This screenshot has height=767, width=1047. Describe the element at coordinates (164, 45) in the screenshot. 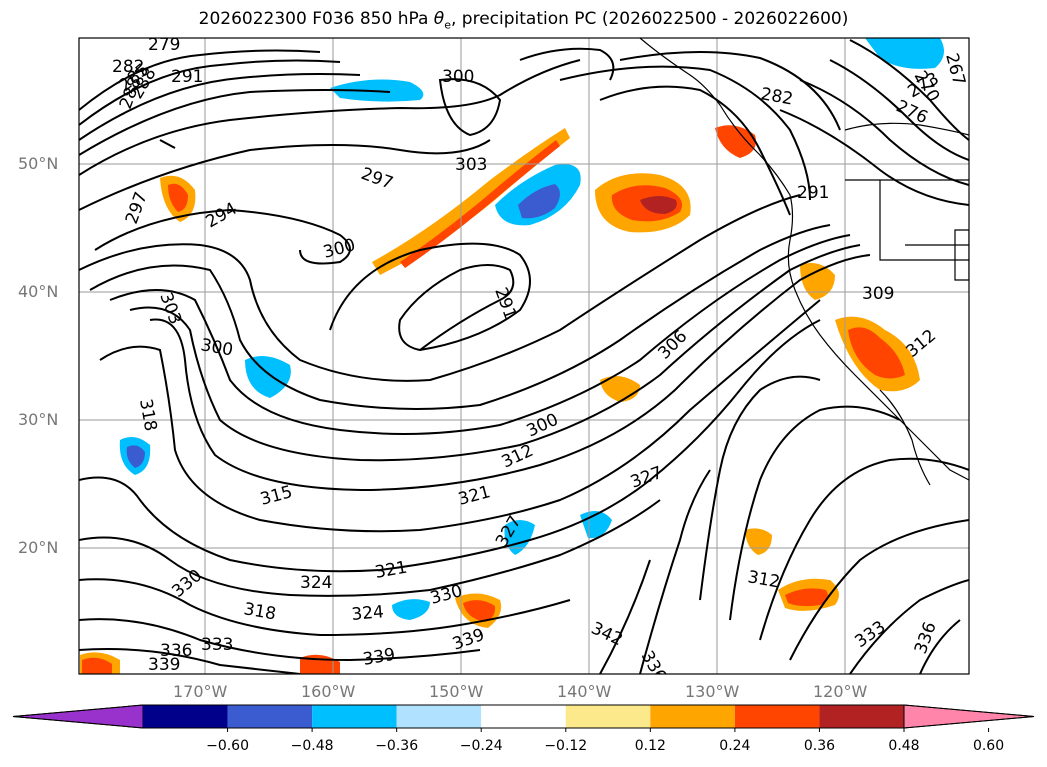

I see `contour-label: 279` at that location.